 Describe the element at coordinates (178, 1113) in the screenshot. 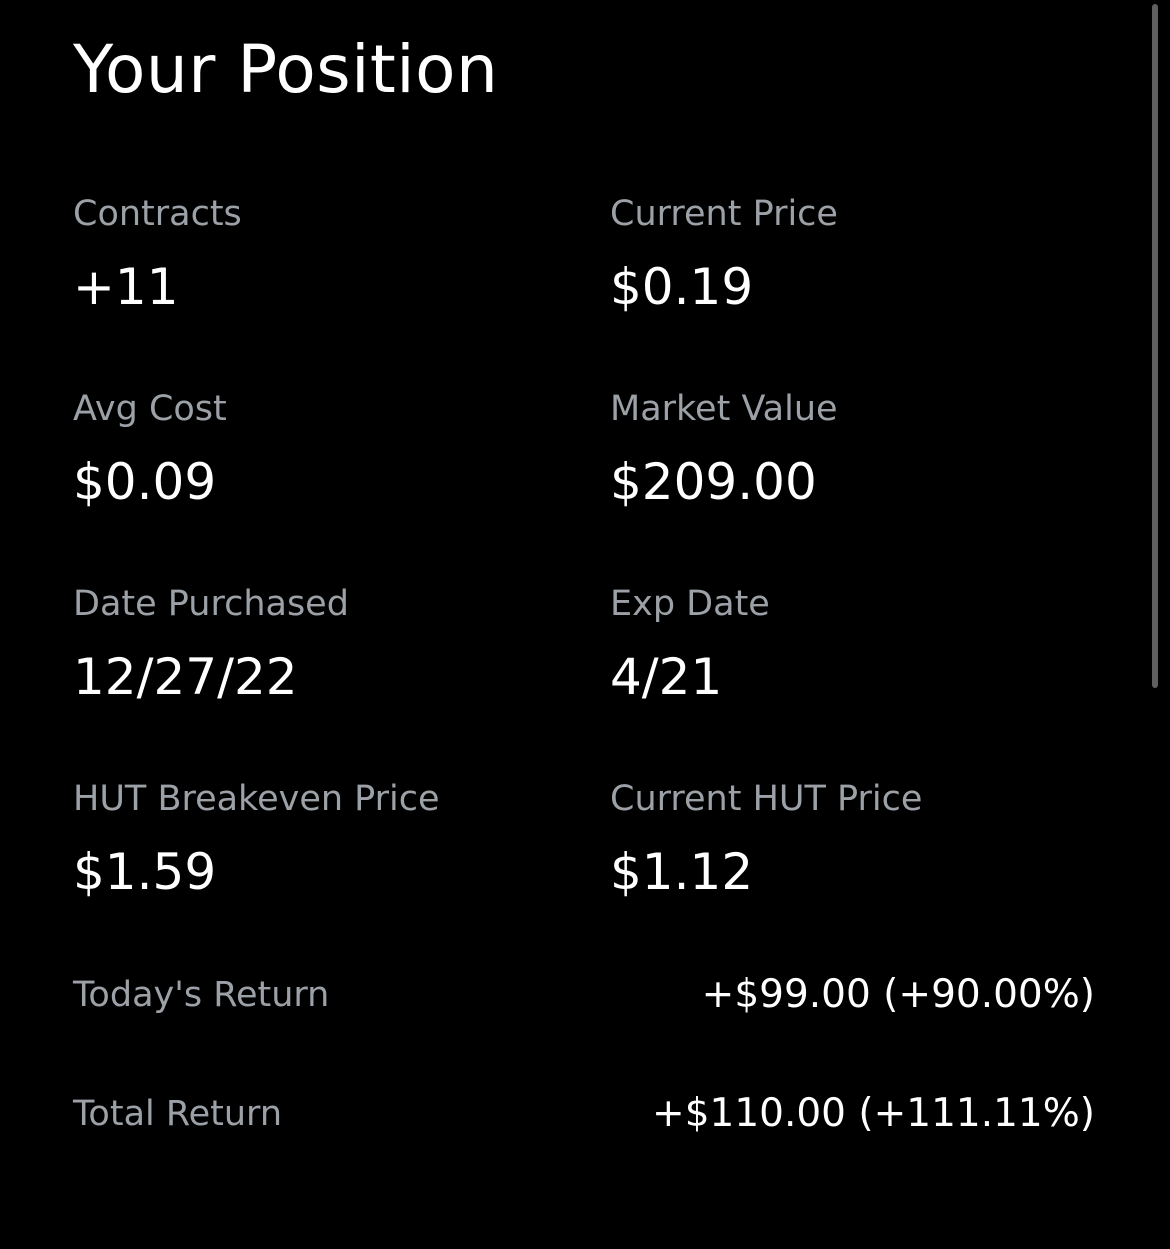

I see `total-return-label: Total Return` at that location.